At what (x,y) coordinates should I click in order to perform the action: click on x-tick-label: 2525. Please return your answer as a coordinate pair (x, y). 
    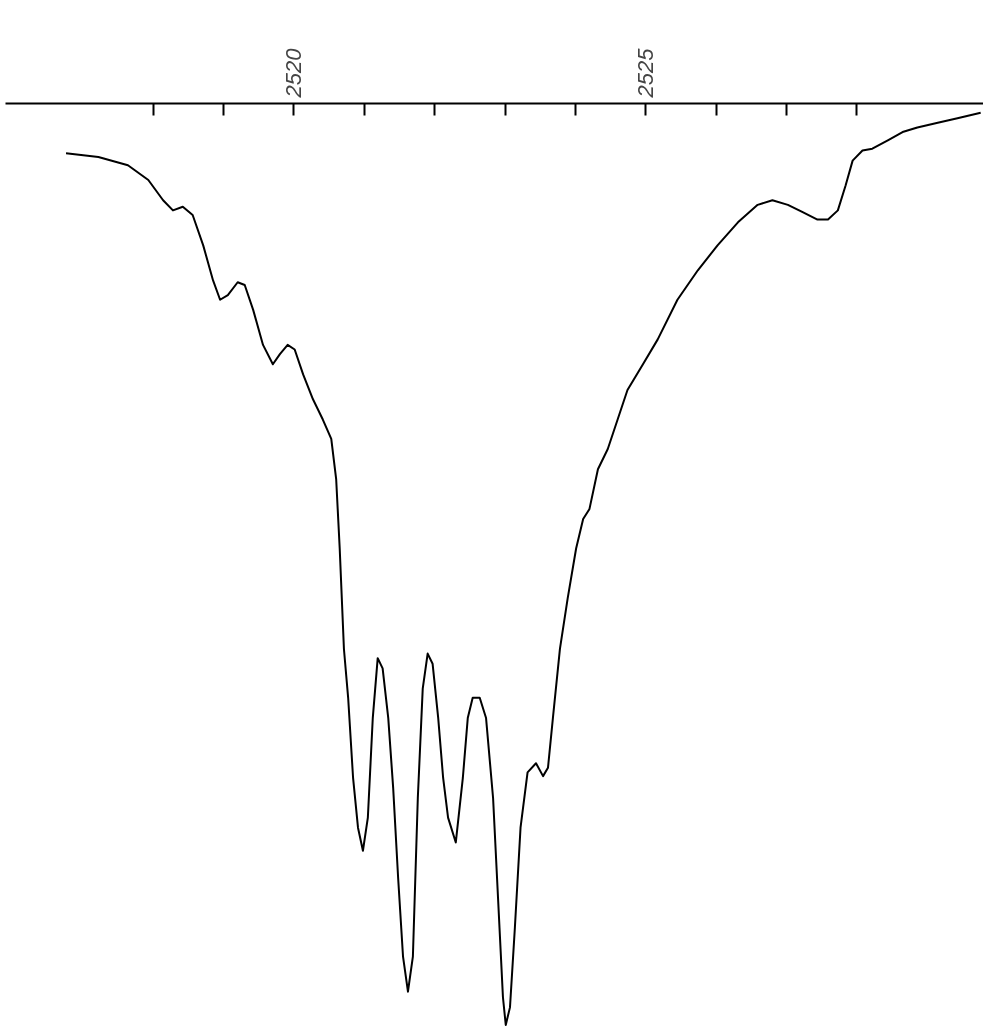
    Looking at the image, I should click on (646, 73).